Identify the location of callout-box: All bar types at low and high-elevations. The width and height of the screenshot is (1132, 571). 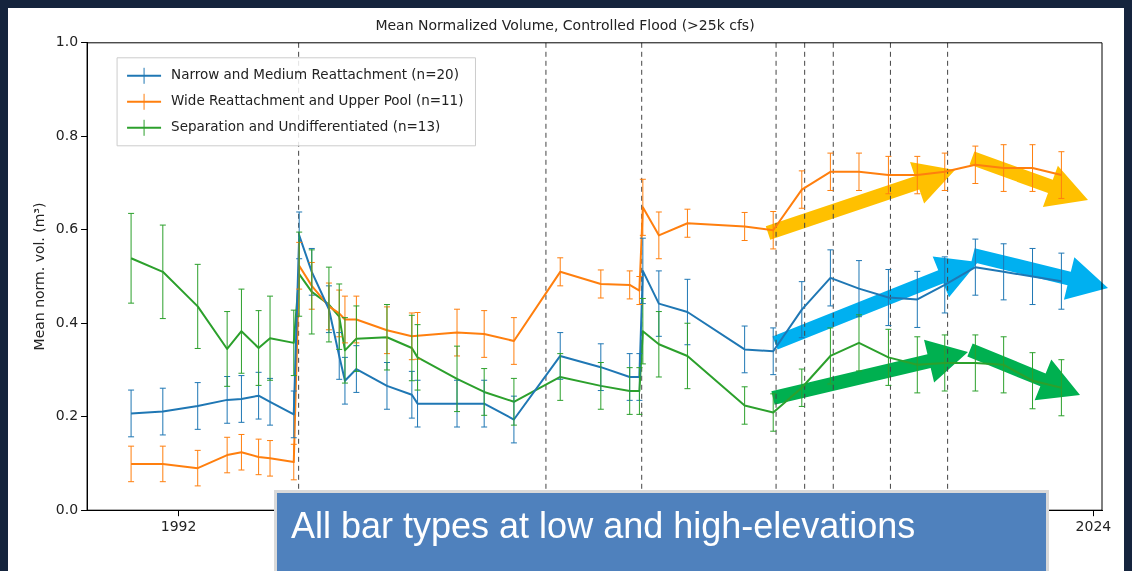
(661, 530).